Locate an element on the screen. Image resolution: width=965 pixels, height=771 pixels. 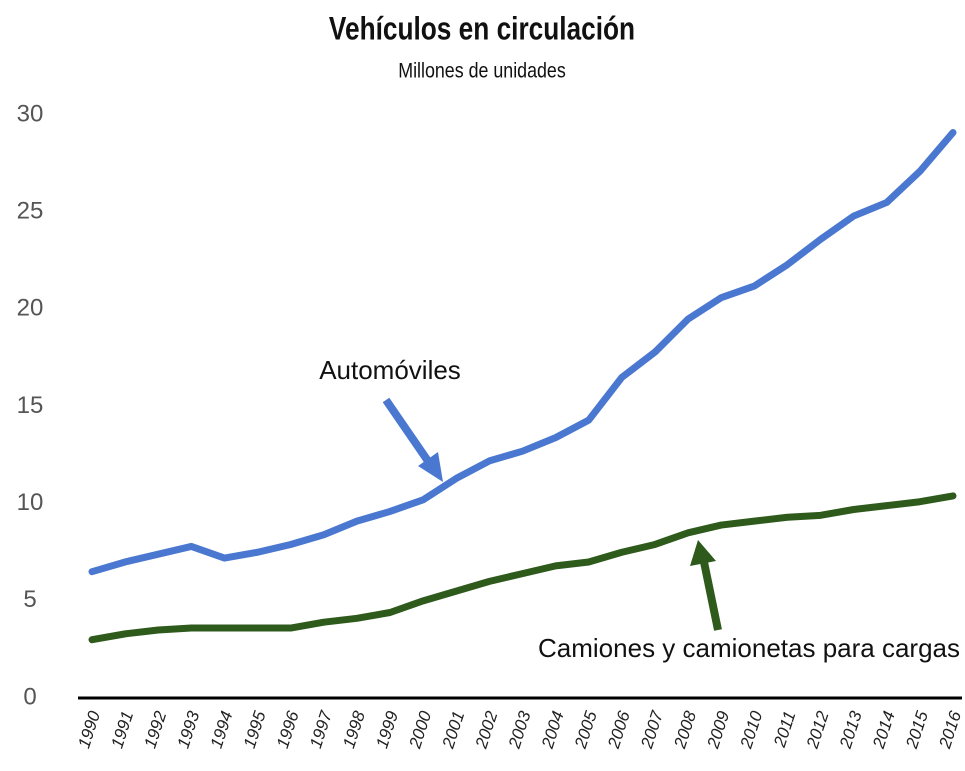
x-tick-label: 1996 is located at coordinates (288, 729).